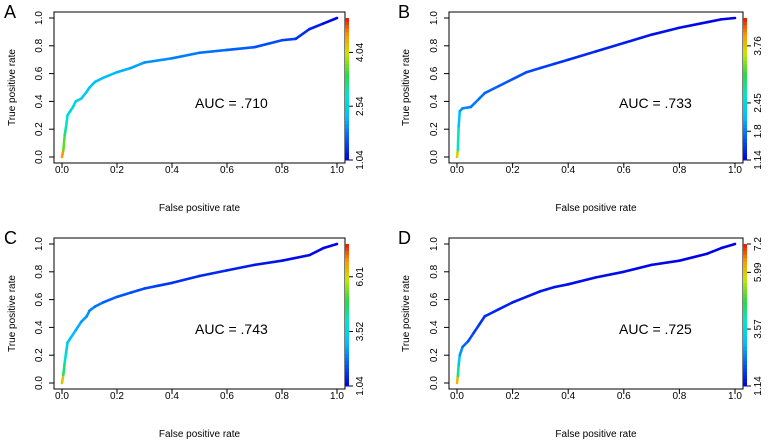  Describe the element at coordinates (758, 103) in the screenshot. I see `colorbar-tick-label: 2.45` at that location.